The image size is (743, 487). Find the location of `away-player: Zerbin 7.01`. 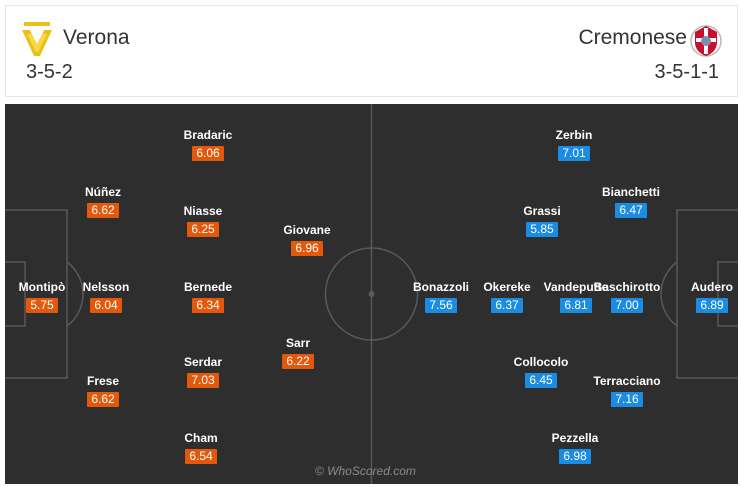

away-player: Zerbin 7.01 is located at coordinates (574, 145).